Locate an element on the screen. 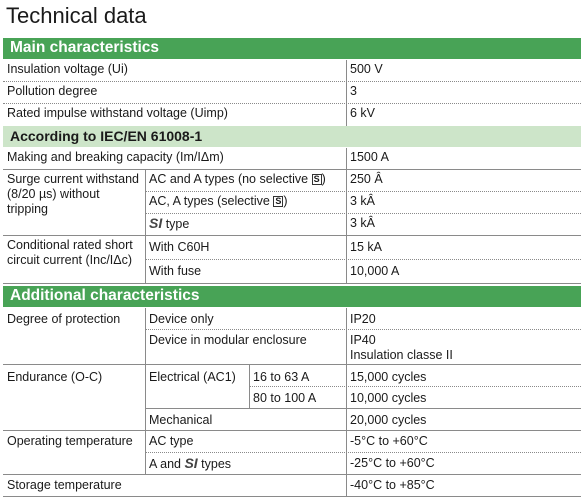  table-row: With C60H 15 kA is located at coordinates (363, 248).